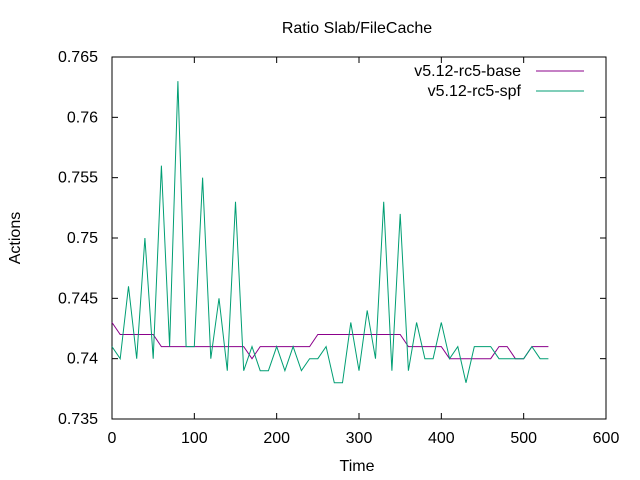  What do you see at coordinates (606, 438) in the screenshot?
I see `x-tick-label: 600` at bounding box center [606, 438].